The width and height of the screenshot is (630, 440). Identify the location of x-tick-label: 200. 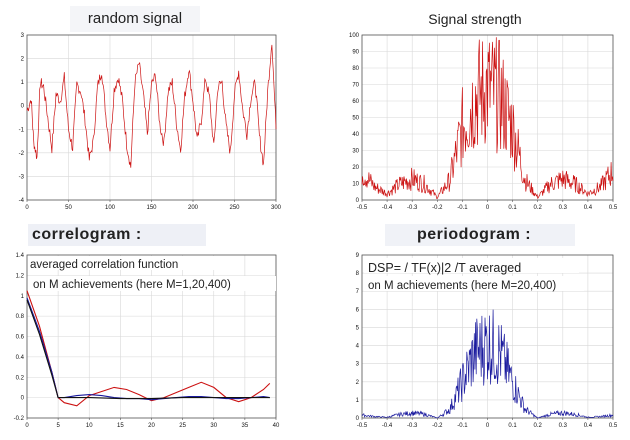
(193, 208).